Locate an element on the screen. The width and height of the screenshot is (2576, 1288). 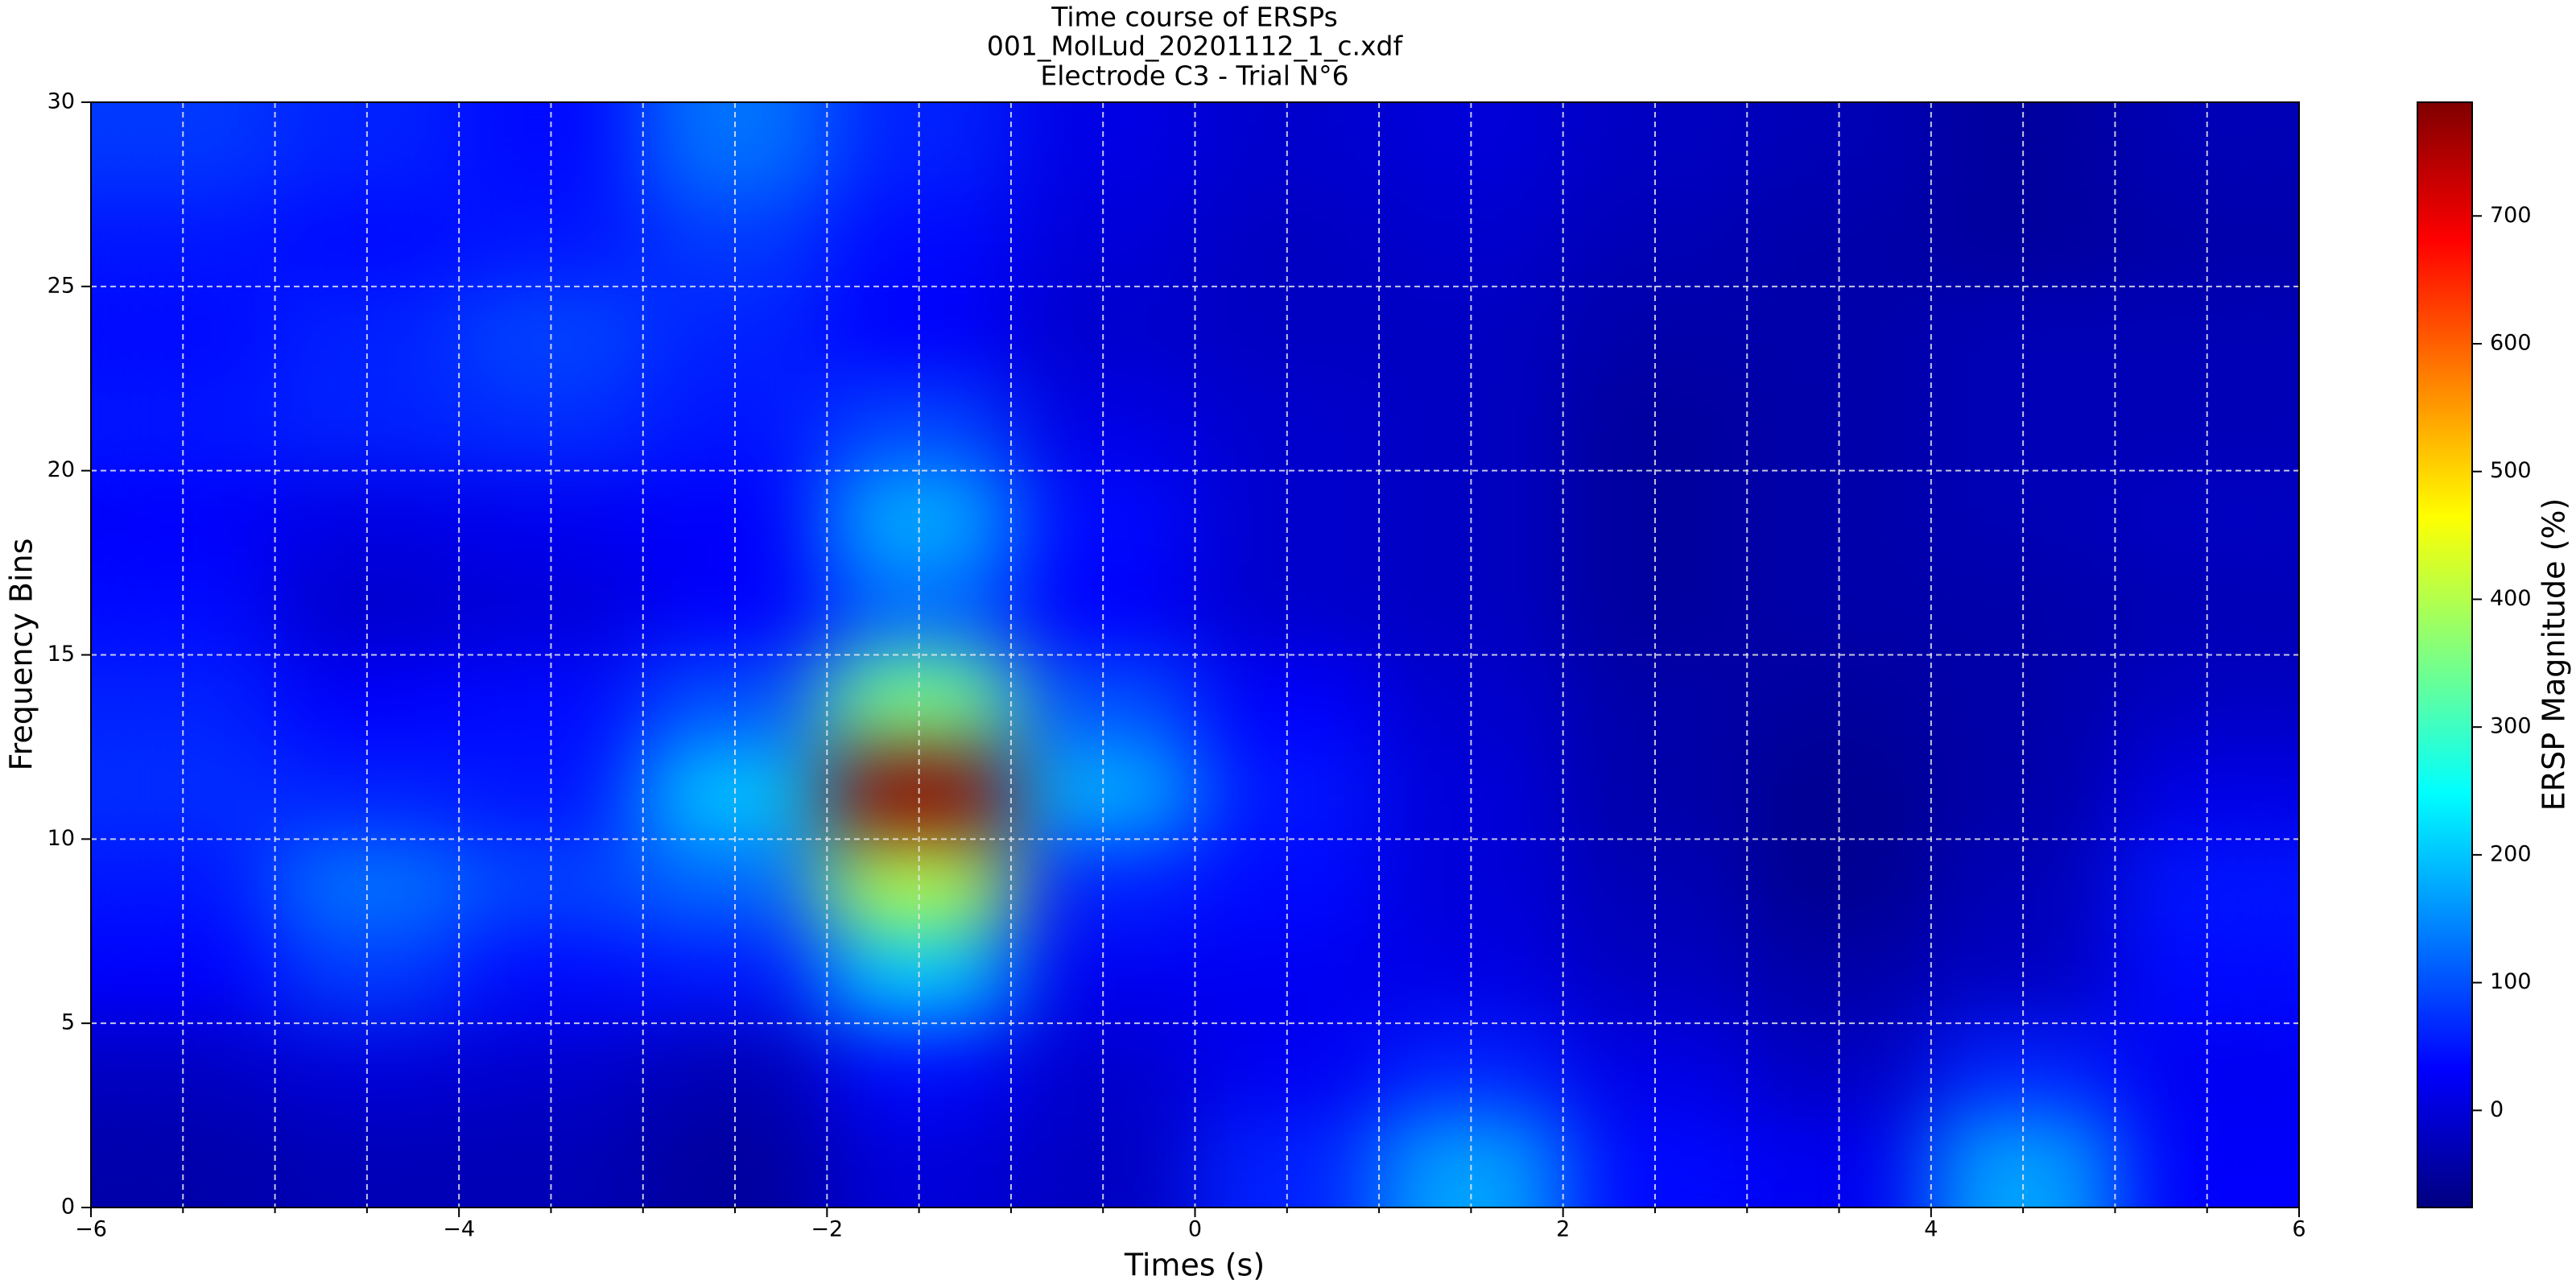
x-axis-label: Times (s) is located at coordinates (1194, 1265).